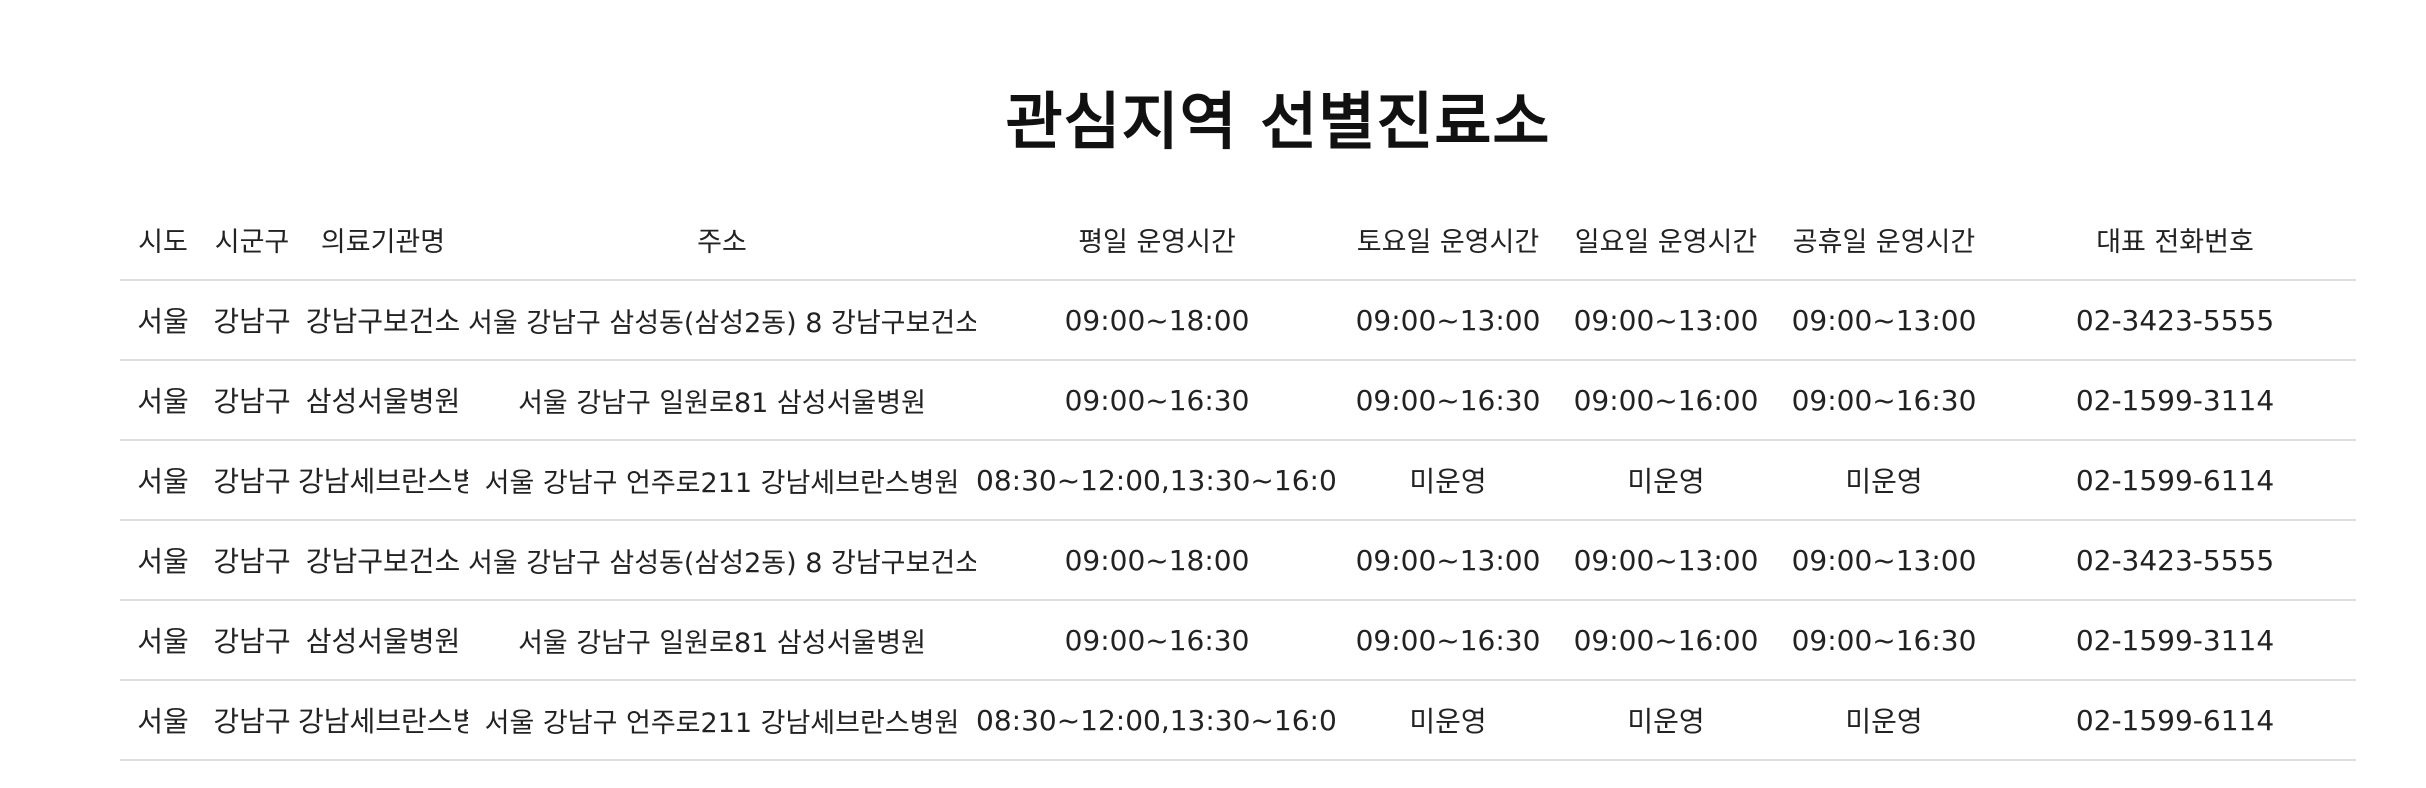  Describe the element at coordinates (1448, 240) in the screenshot. I see `column-header-saturday-hours: 토요일 운영시간` at that location.